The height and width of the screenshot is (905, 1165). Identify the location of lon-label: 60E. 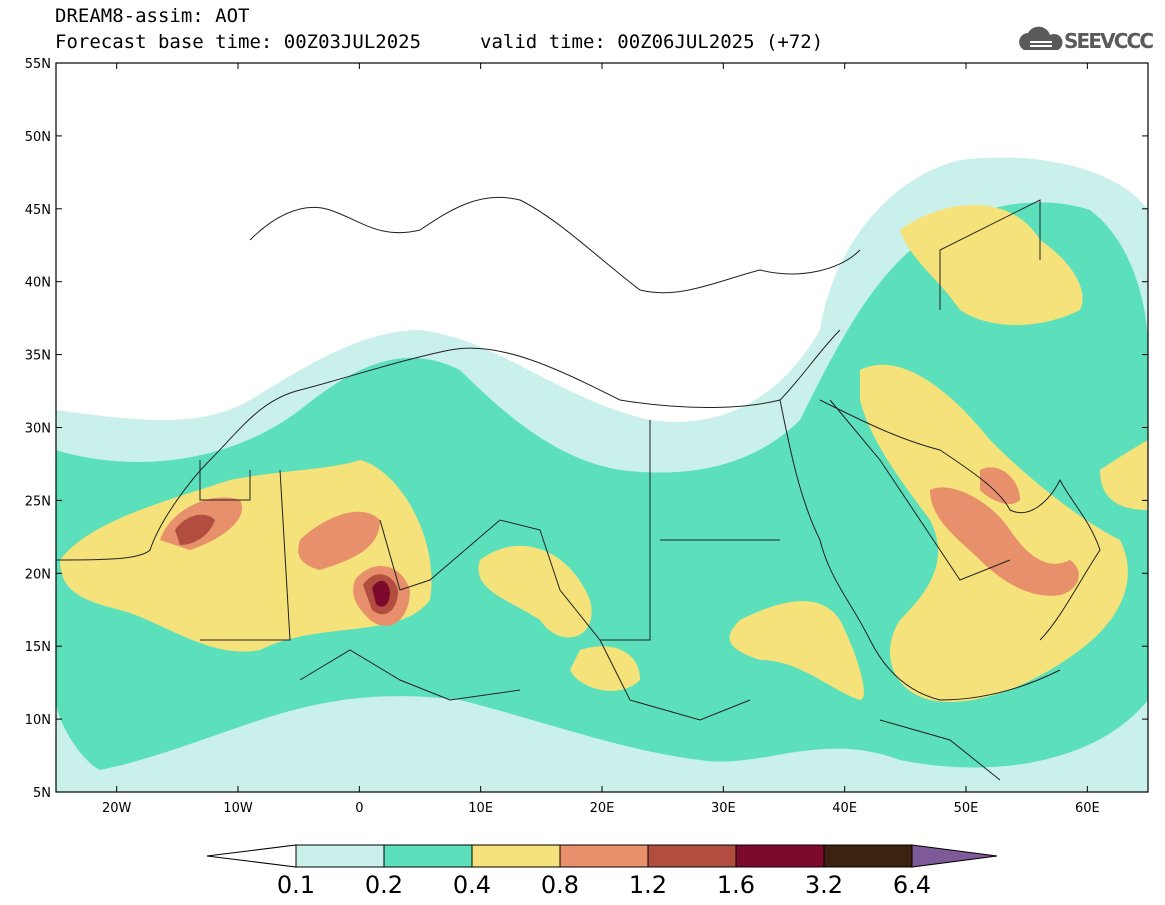
(1087, 808).